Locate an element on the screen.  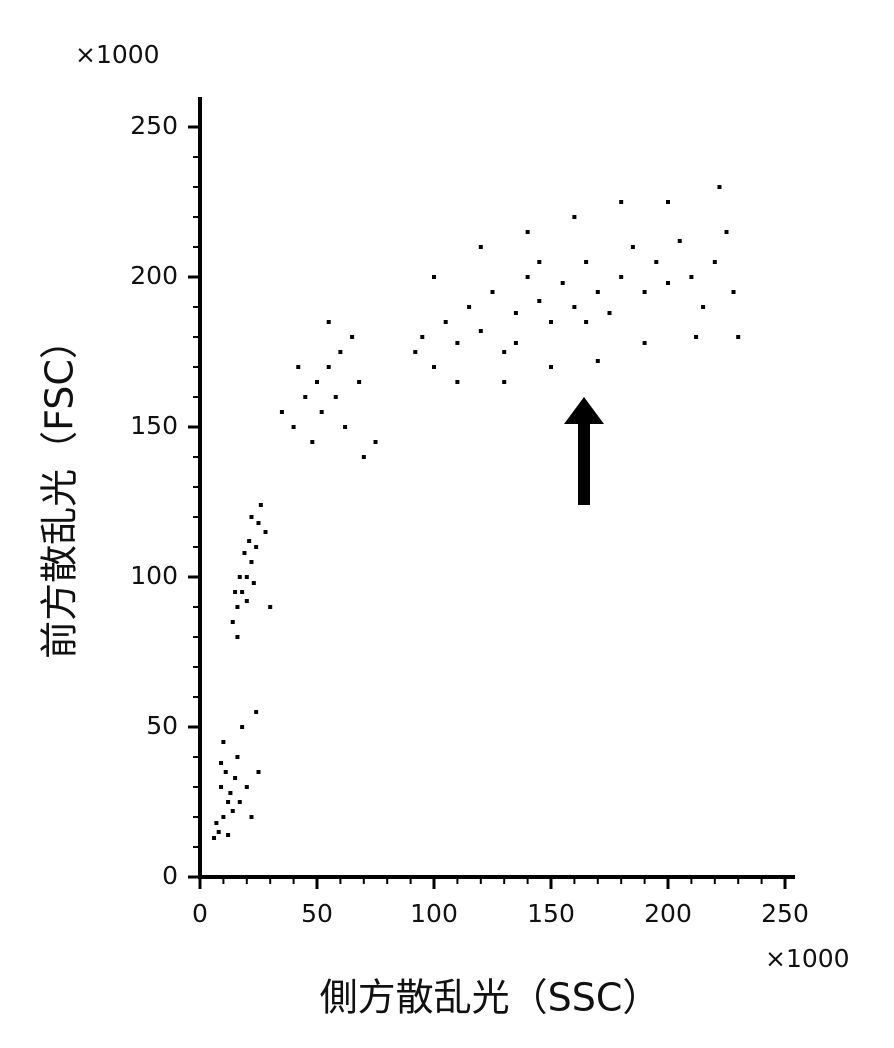
y-tick-label: 50 is located at coordinates (162, 725).